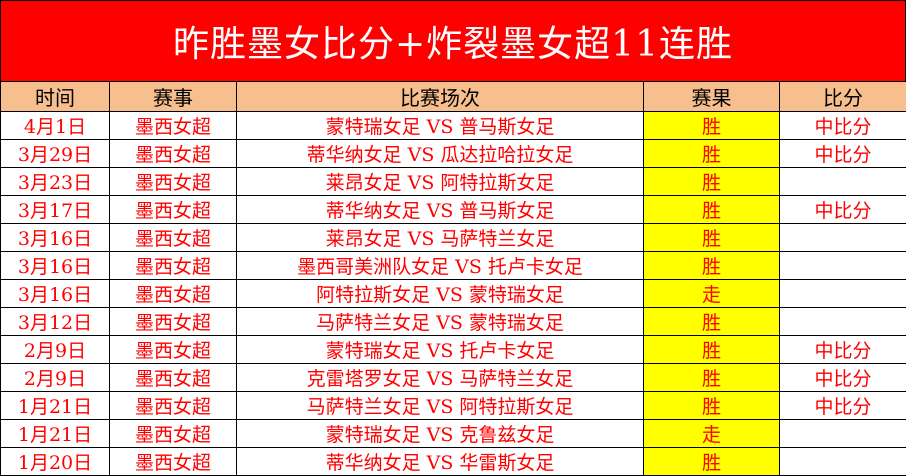 The image size is (906, 476). Describe the element at coordinates (55, 322) in the screenshot. I see `date-cell: 3月12日` at that location.